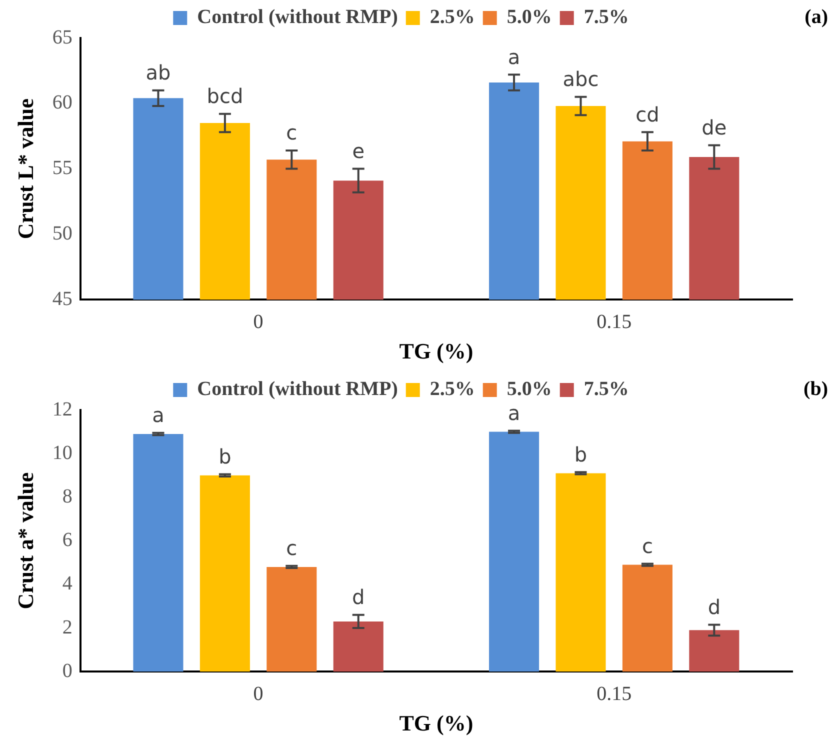 The image size is (832, 744). What do you see at coordinates (62, 168) in the screenshot?
I see `y-tick-label: 55` at bounding box center [62, 168].